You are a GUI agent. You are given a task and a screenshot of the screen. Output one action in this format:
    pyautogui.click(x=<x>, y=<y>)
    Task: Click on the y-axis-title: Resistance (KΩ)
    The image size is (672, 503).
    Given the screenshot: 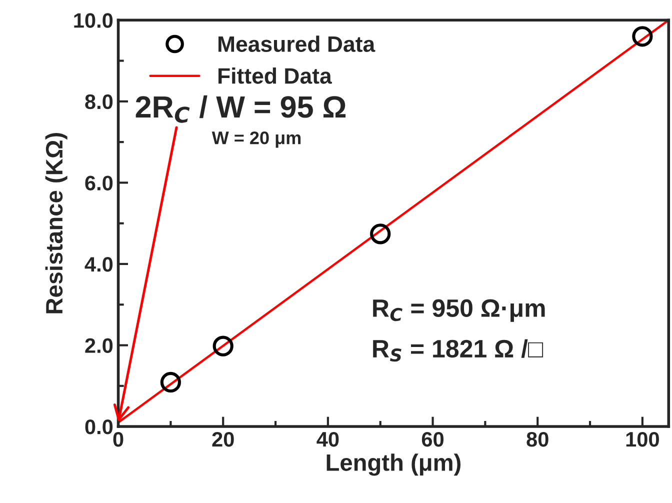 What is the action you would take?
    pyautogui.click(x=56, y=223)
    